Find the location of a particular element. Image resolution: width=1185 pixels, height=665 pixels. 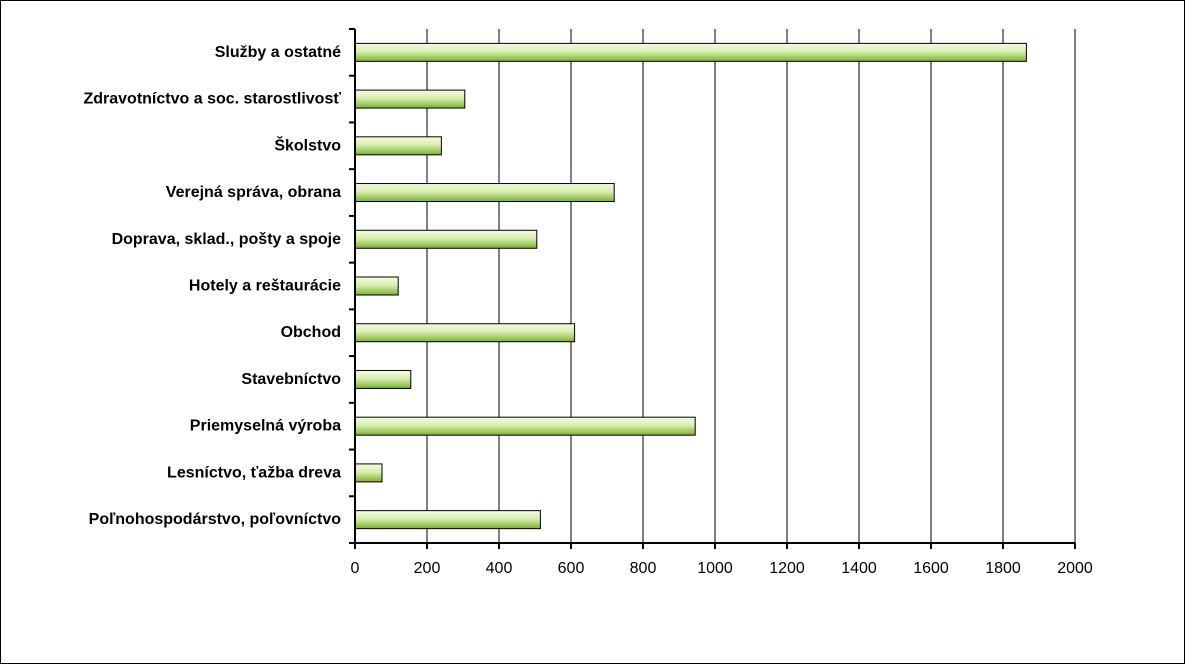

x-tick-label-2: 400 is located at coordinates (499, 568).